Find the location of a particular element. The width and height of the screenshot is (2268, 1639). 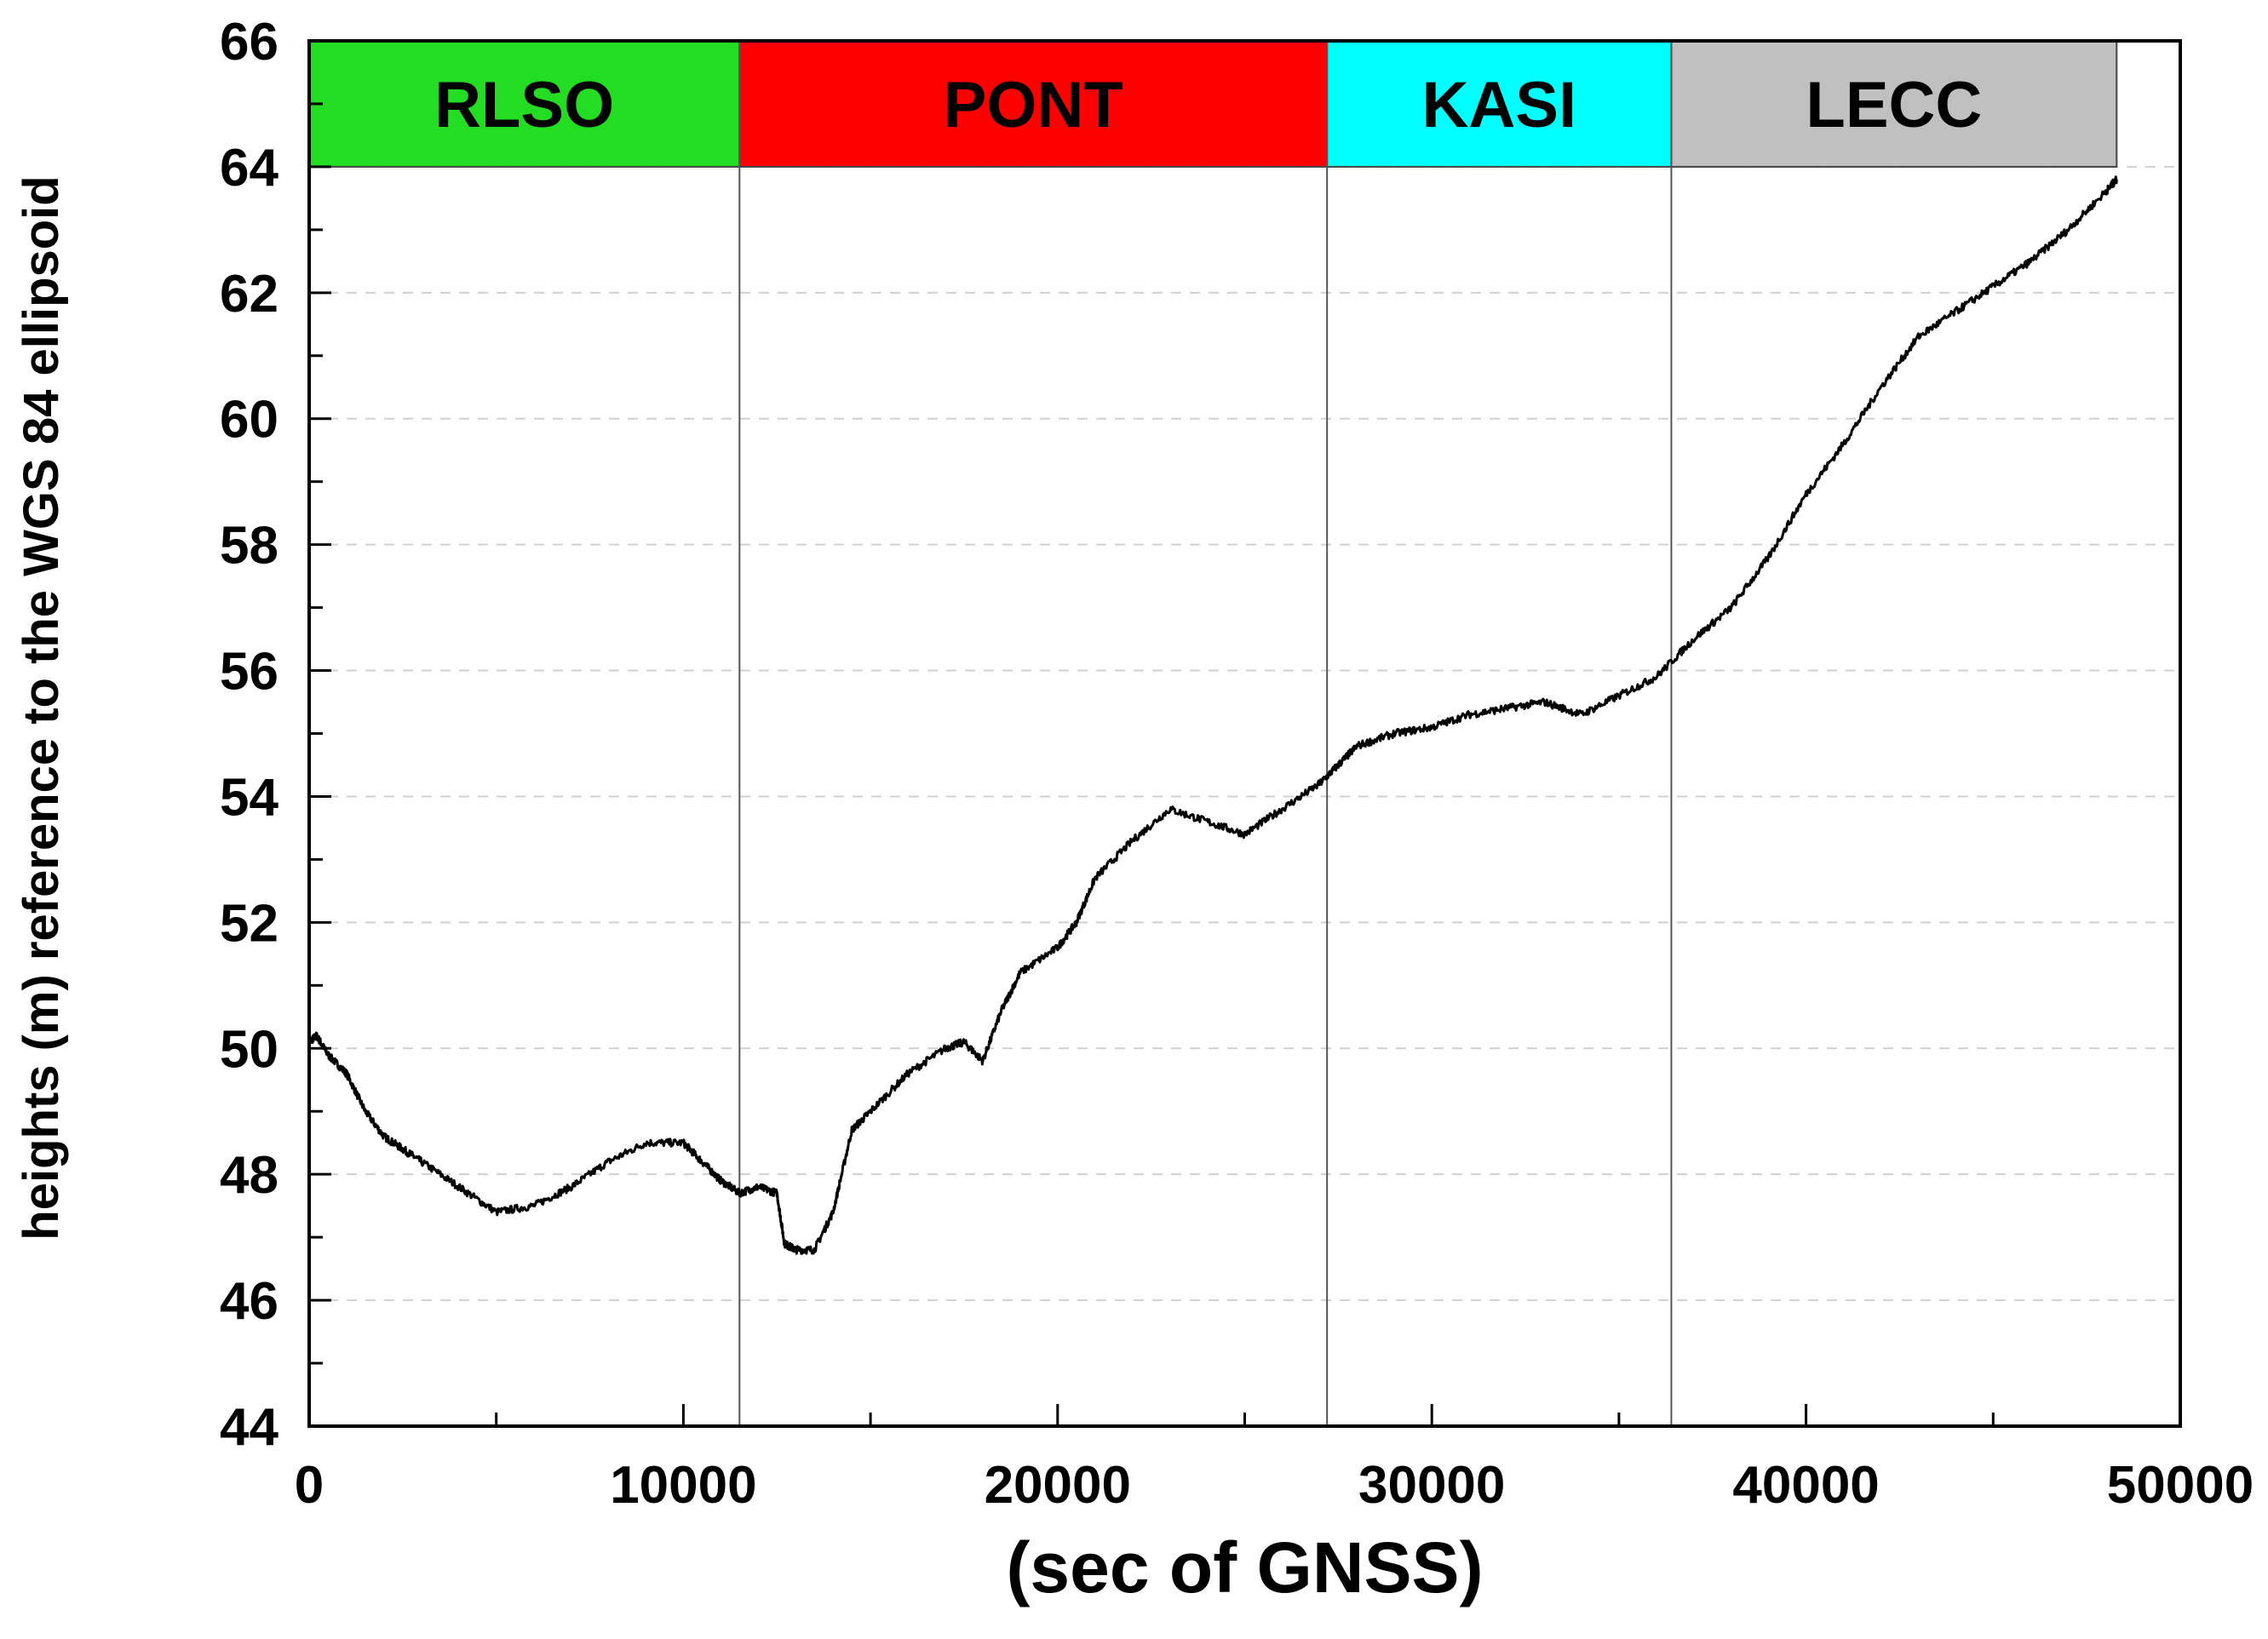

x-tick-label: 0 is located at coordinates (309, 1485).